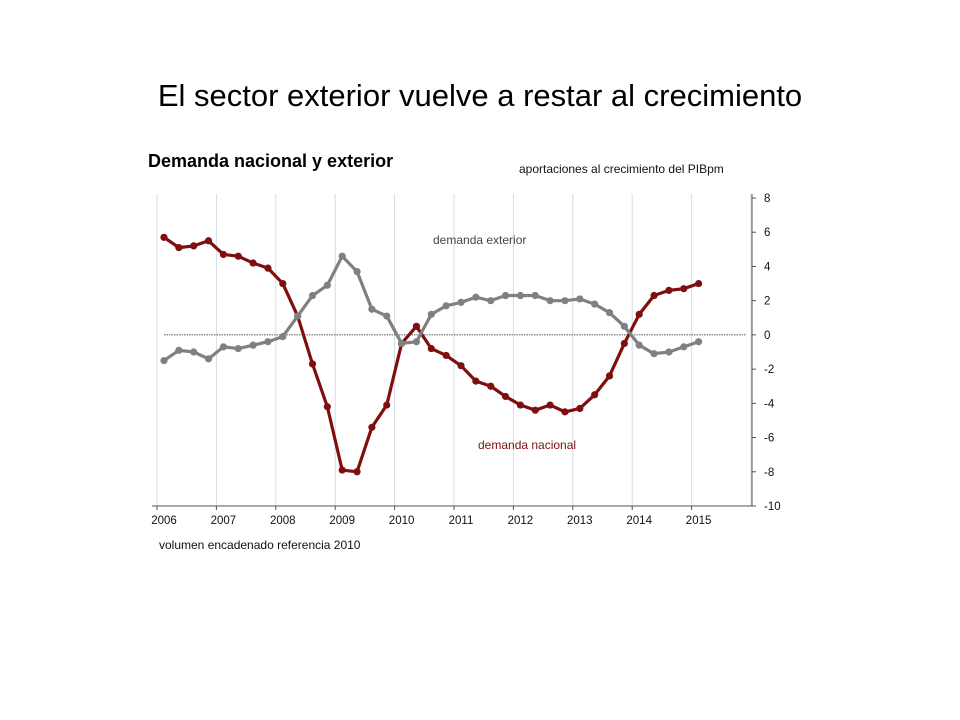 The height and width of the screenshot is (720, 960). Describe the element at coordinates (521, 521) in the screenshot. I see `x-tick-label: 2012` at that location.